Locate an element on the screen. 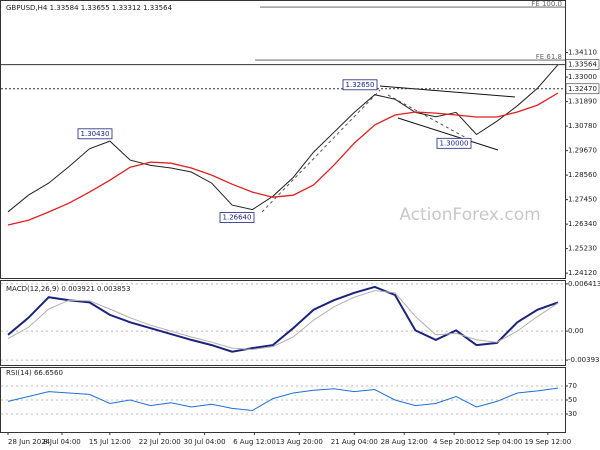  y-tick-label: 70 is located at coordinates (572, 386).